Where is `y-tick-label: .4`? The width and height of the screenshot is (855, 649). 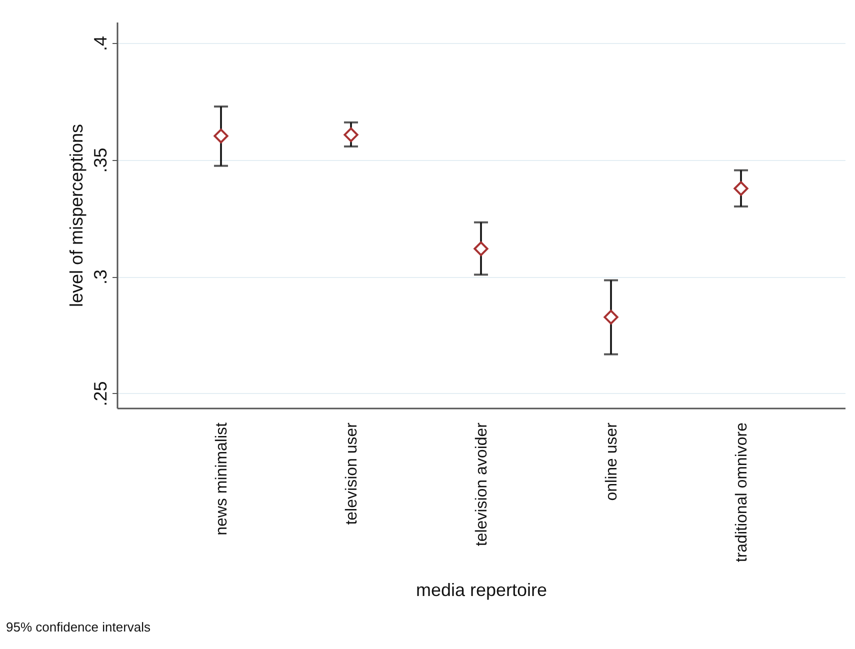 y-tick-label: .4 is located at coordinates (100, 44).